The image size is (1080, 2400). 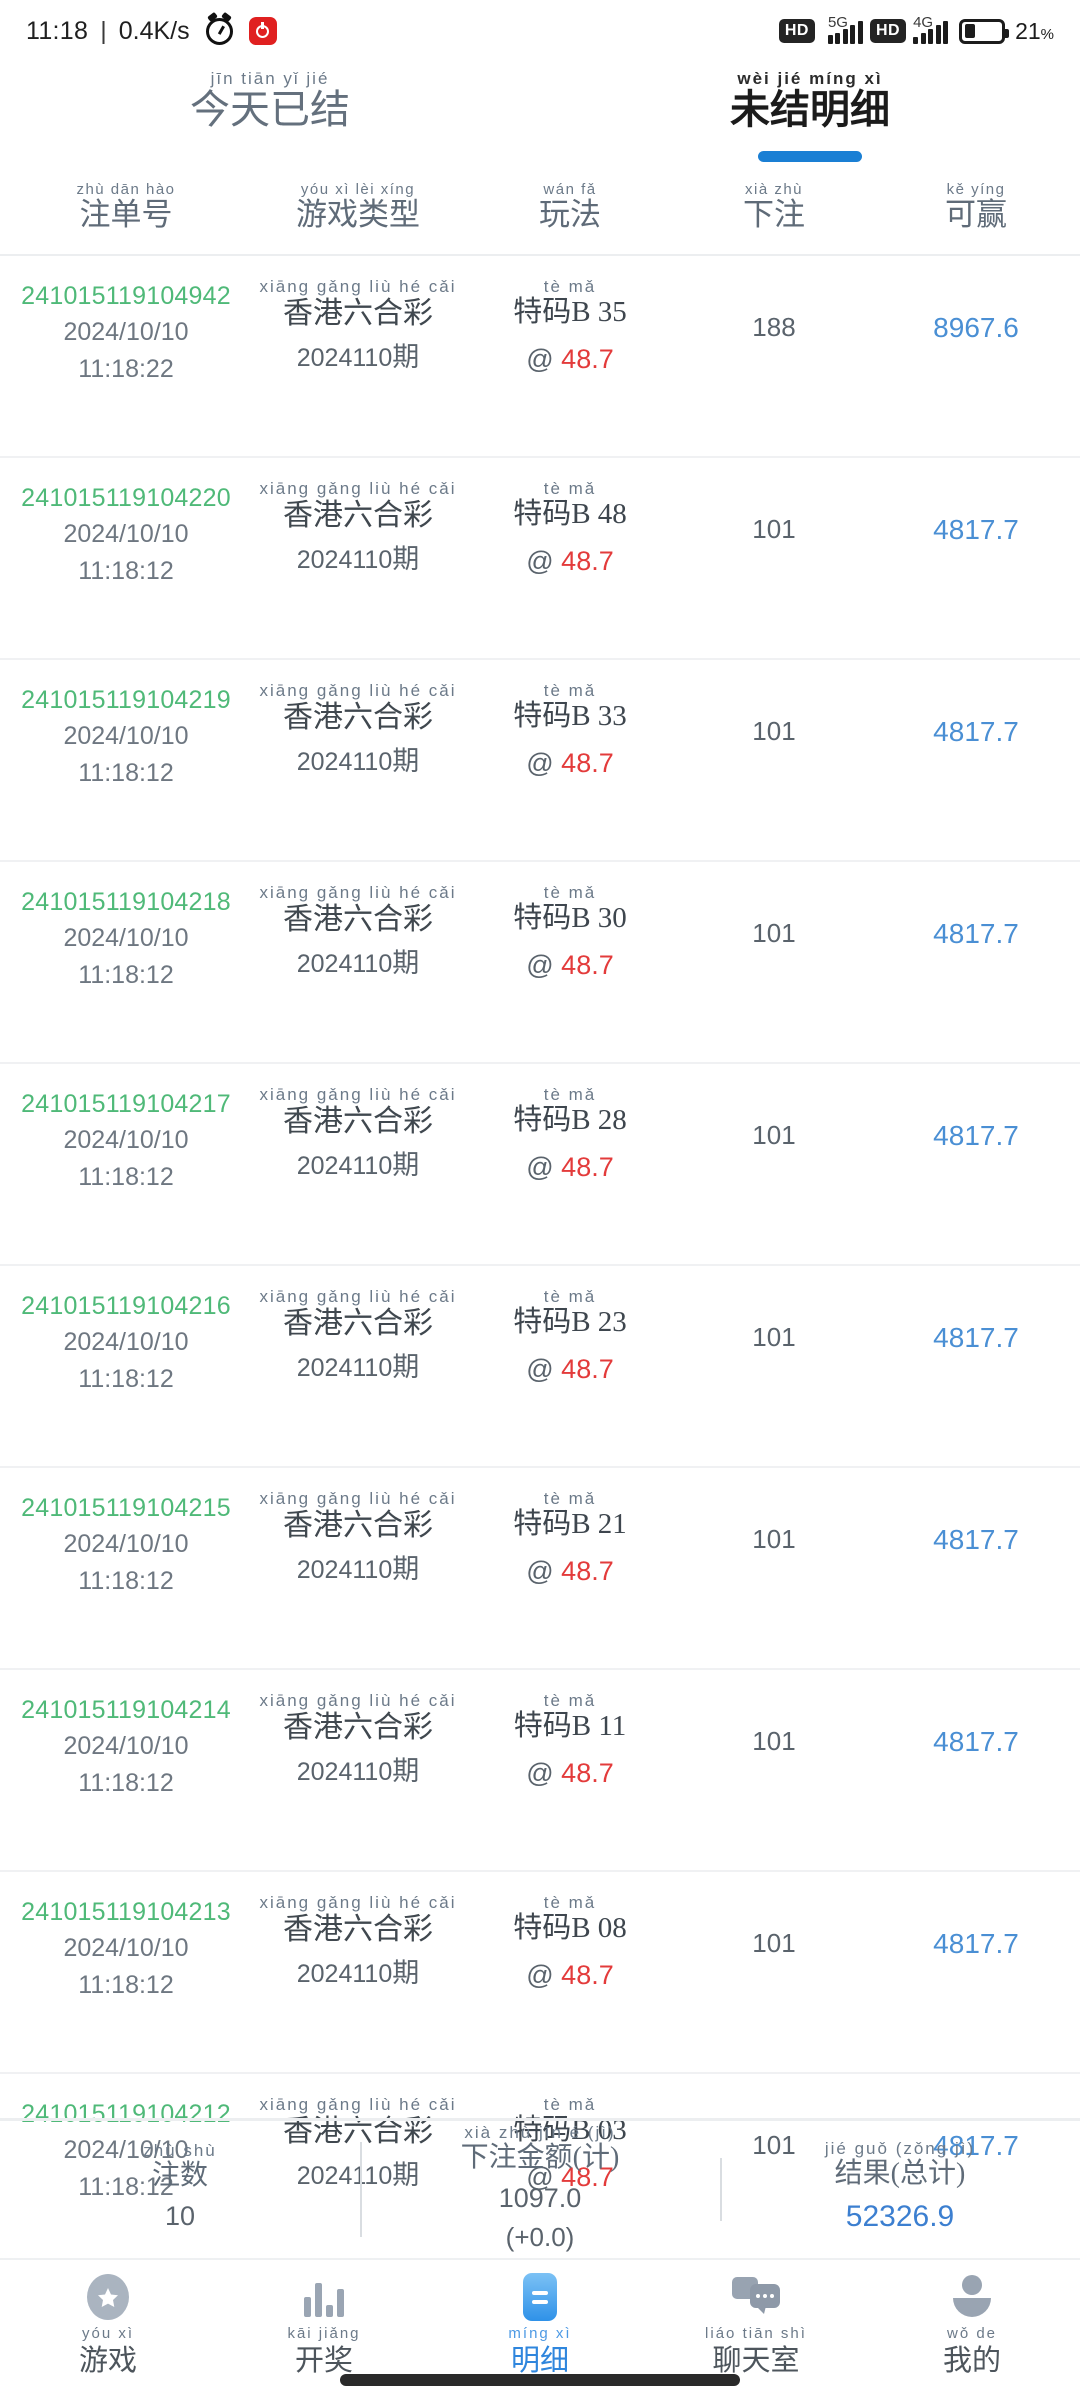 What do you see at coordinates (756, 2361) in the screenshot?
I see `nav-item-chatroom-label: 聊天室` at bounding box center [756, 2361].